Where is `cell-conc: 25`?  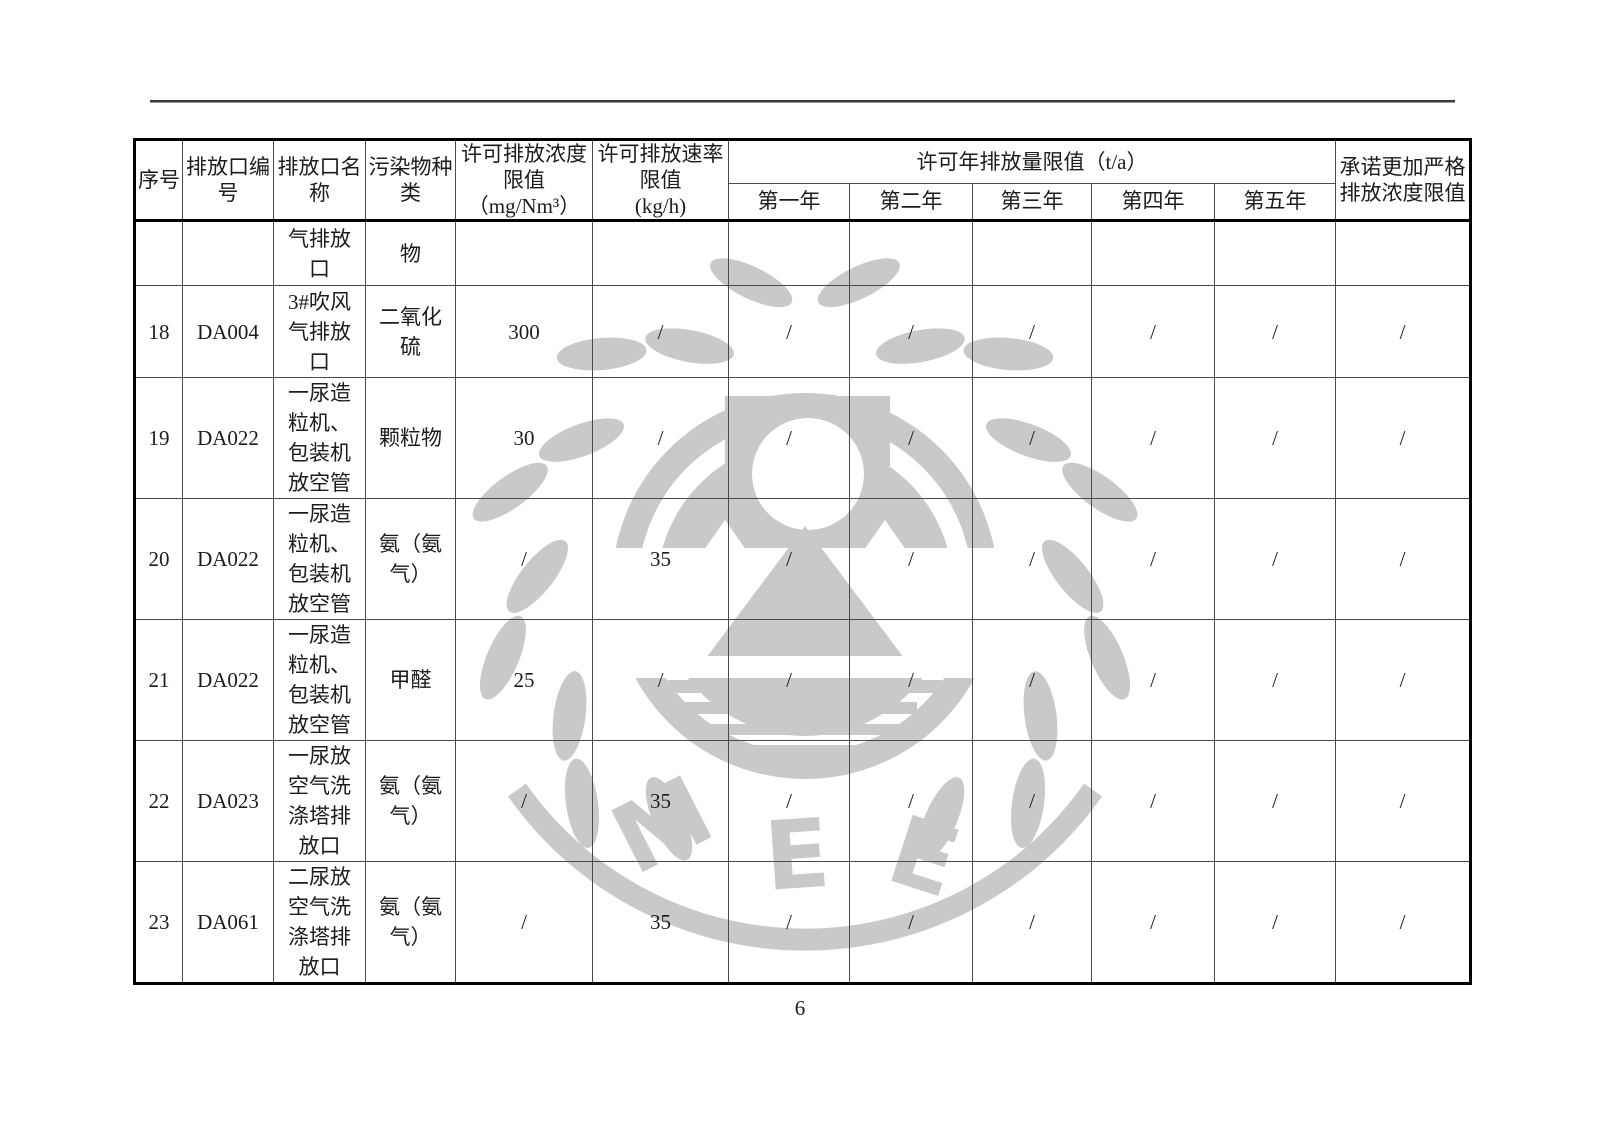 cell-conc: 25 is located at coordinates (524, 680).